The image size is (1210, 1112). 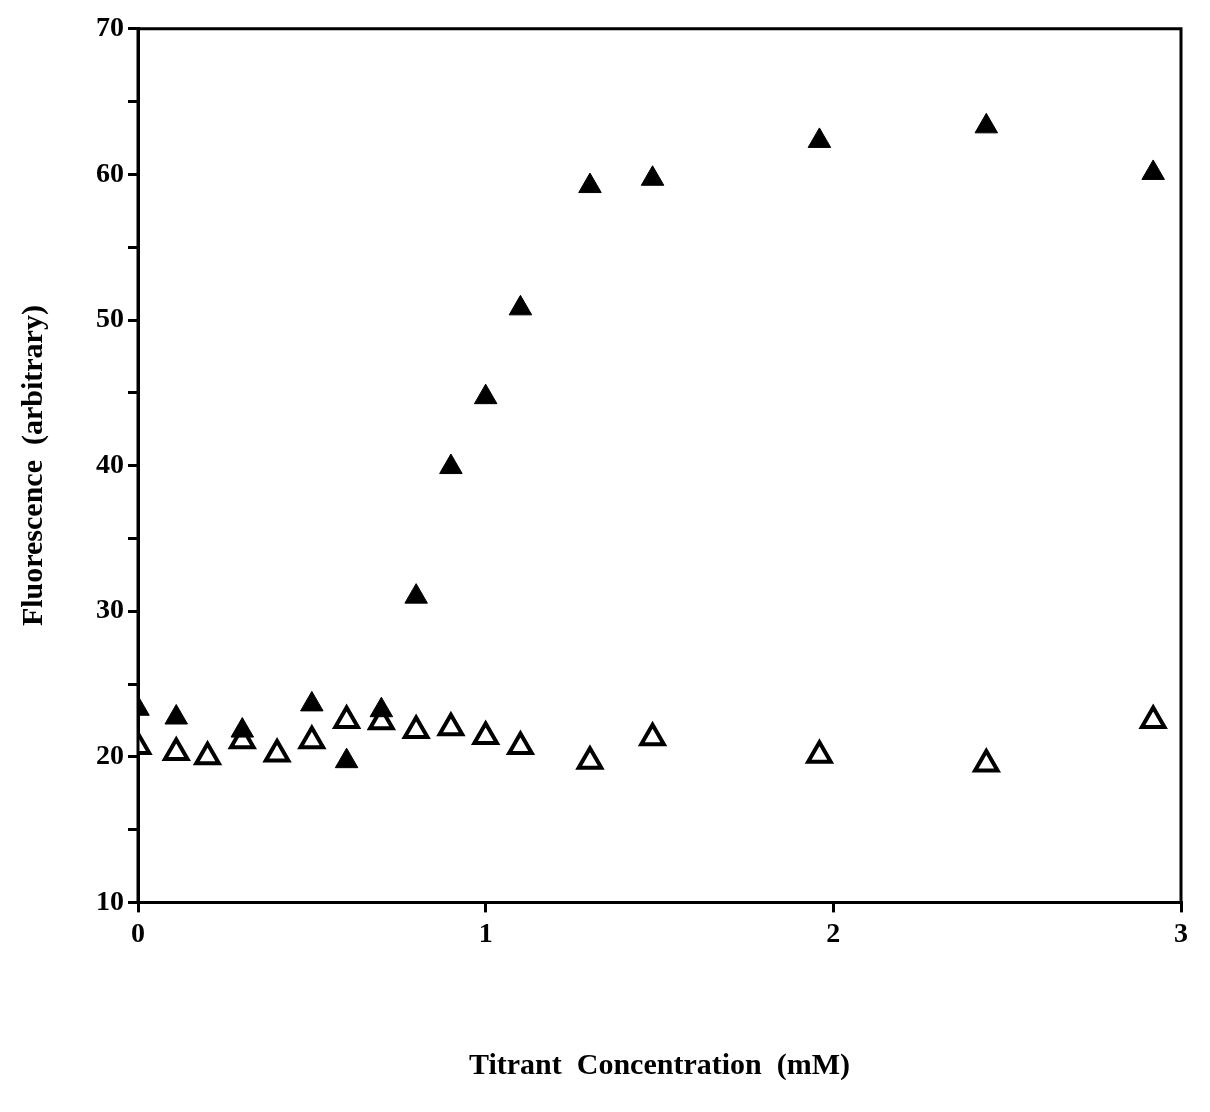 What do you see at coordinates (138, 933) in the screenshot?
I see `x-tick-label: 0` at bounding box center [138, 933].